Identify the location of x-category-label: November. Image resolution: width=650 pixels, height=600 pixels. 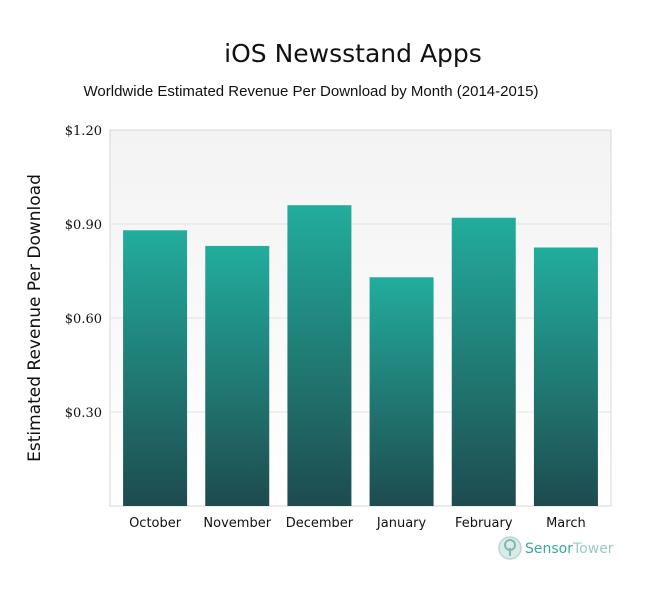
(237, 523).